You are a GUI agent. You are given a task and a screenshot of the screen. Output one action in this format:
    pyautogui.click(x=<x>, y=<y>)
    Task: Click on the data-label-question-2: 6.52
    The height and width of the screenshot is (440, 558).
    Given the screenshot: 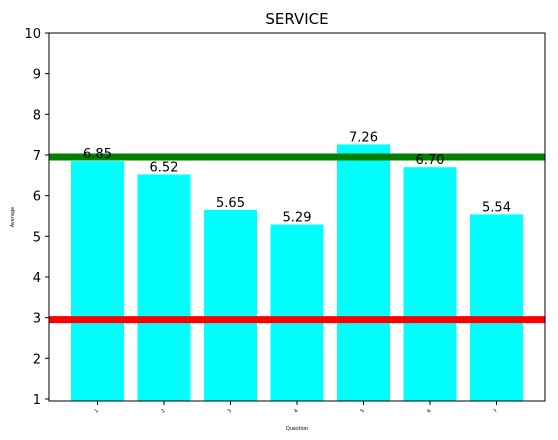 What is the action you would take?
    pyautogui.click(x=164, y=168)
    